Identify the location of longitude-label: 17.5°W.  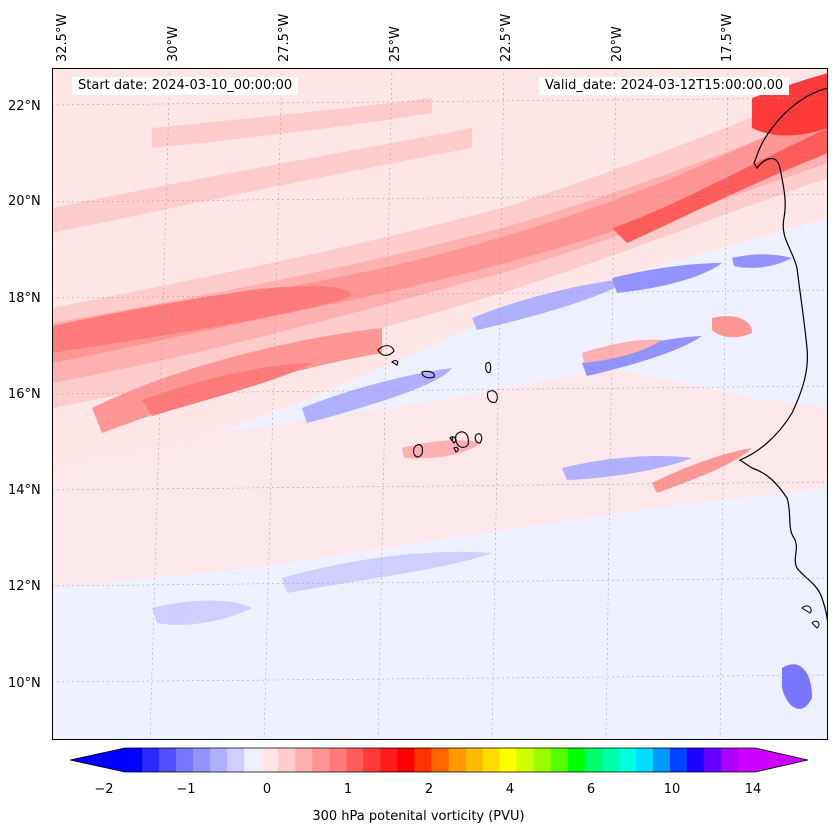
(727, 37).